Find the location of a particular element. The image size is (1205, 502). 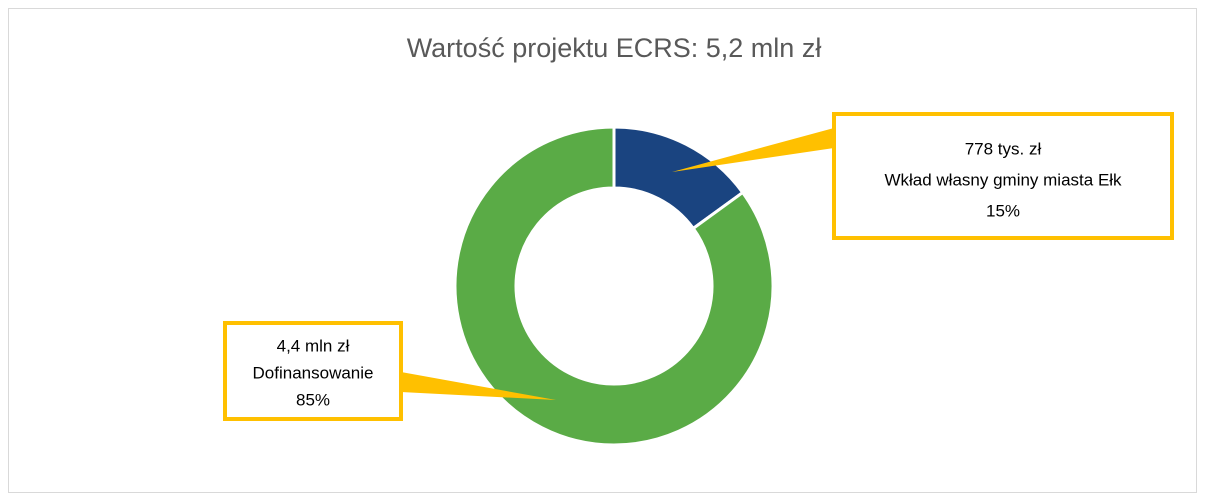

value-label: 85% is located at coordinates (313, 399).